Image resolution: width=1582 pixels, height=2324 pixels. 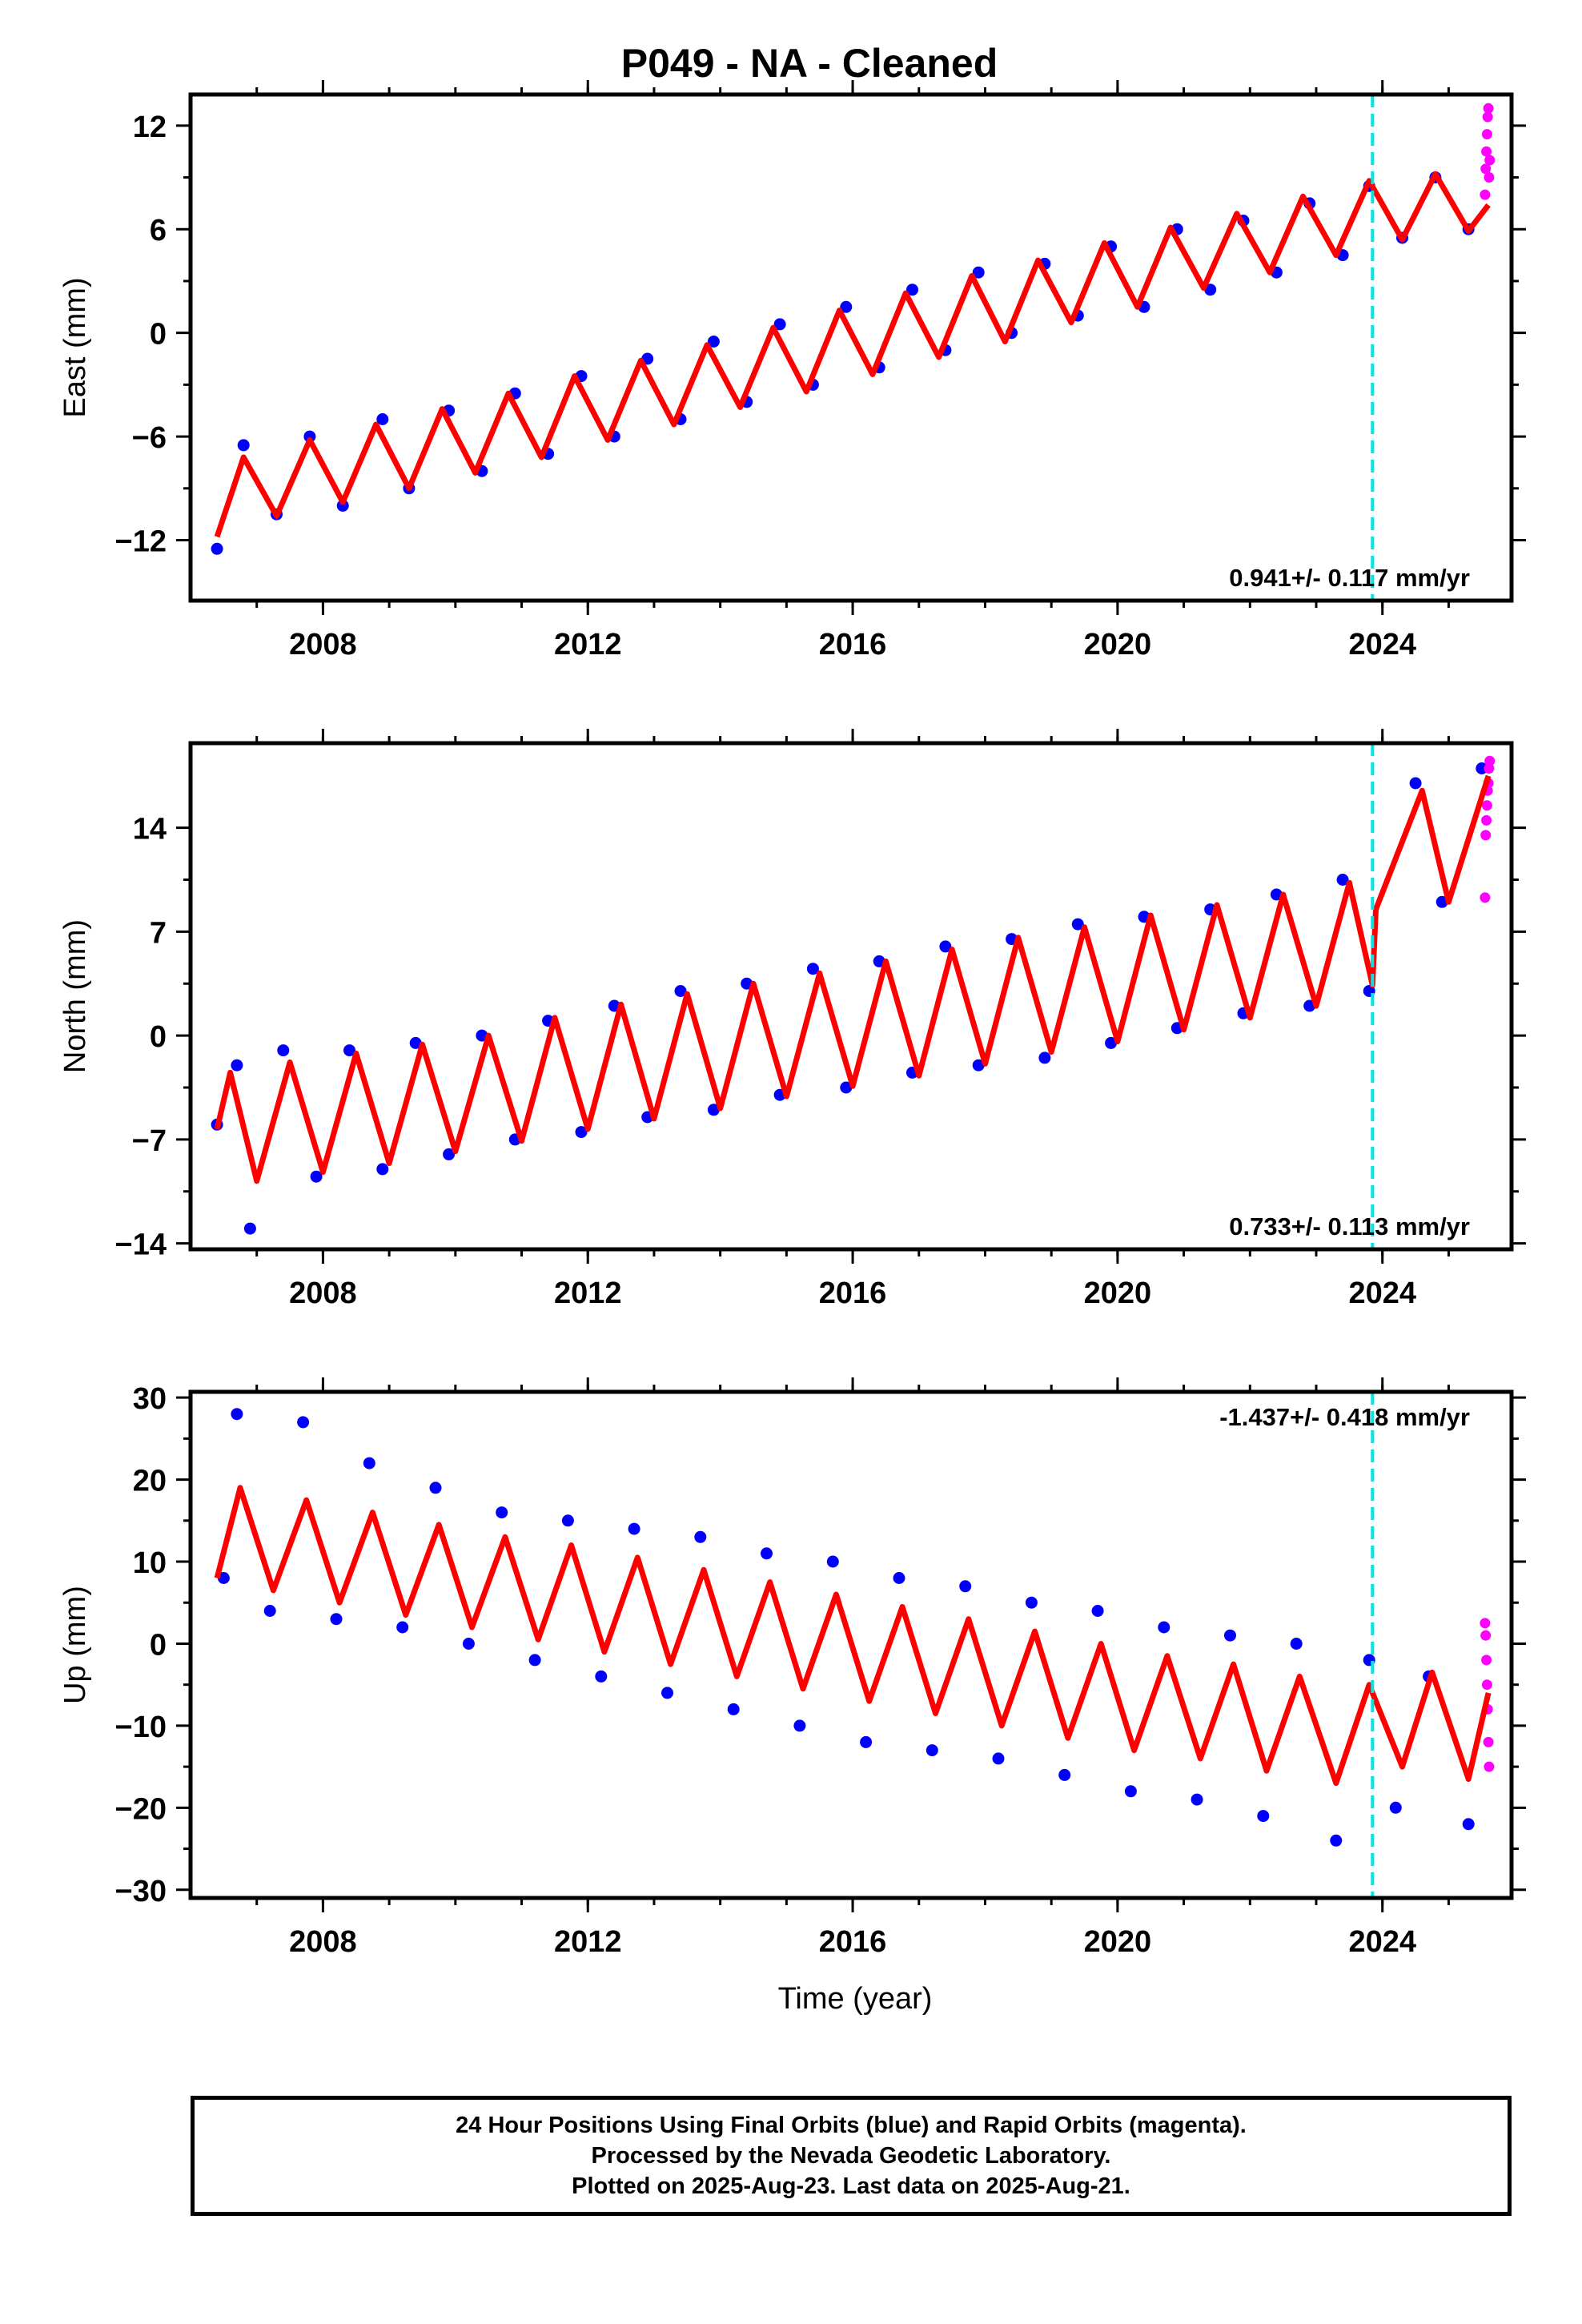 What do you see at coordinates (1344, 1417) in the screenshot?
I see `velocity-rate-label: -1.437+/- 0.418 mm/yr` at bounding box center [1344, 1417].